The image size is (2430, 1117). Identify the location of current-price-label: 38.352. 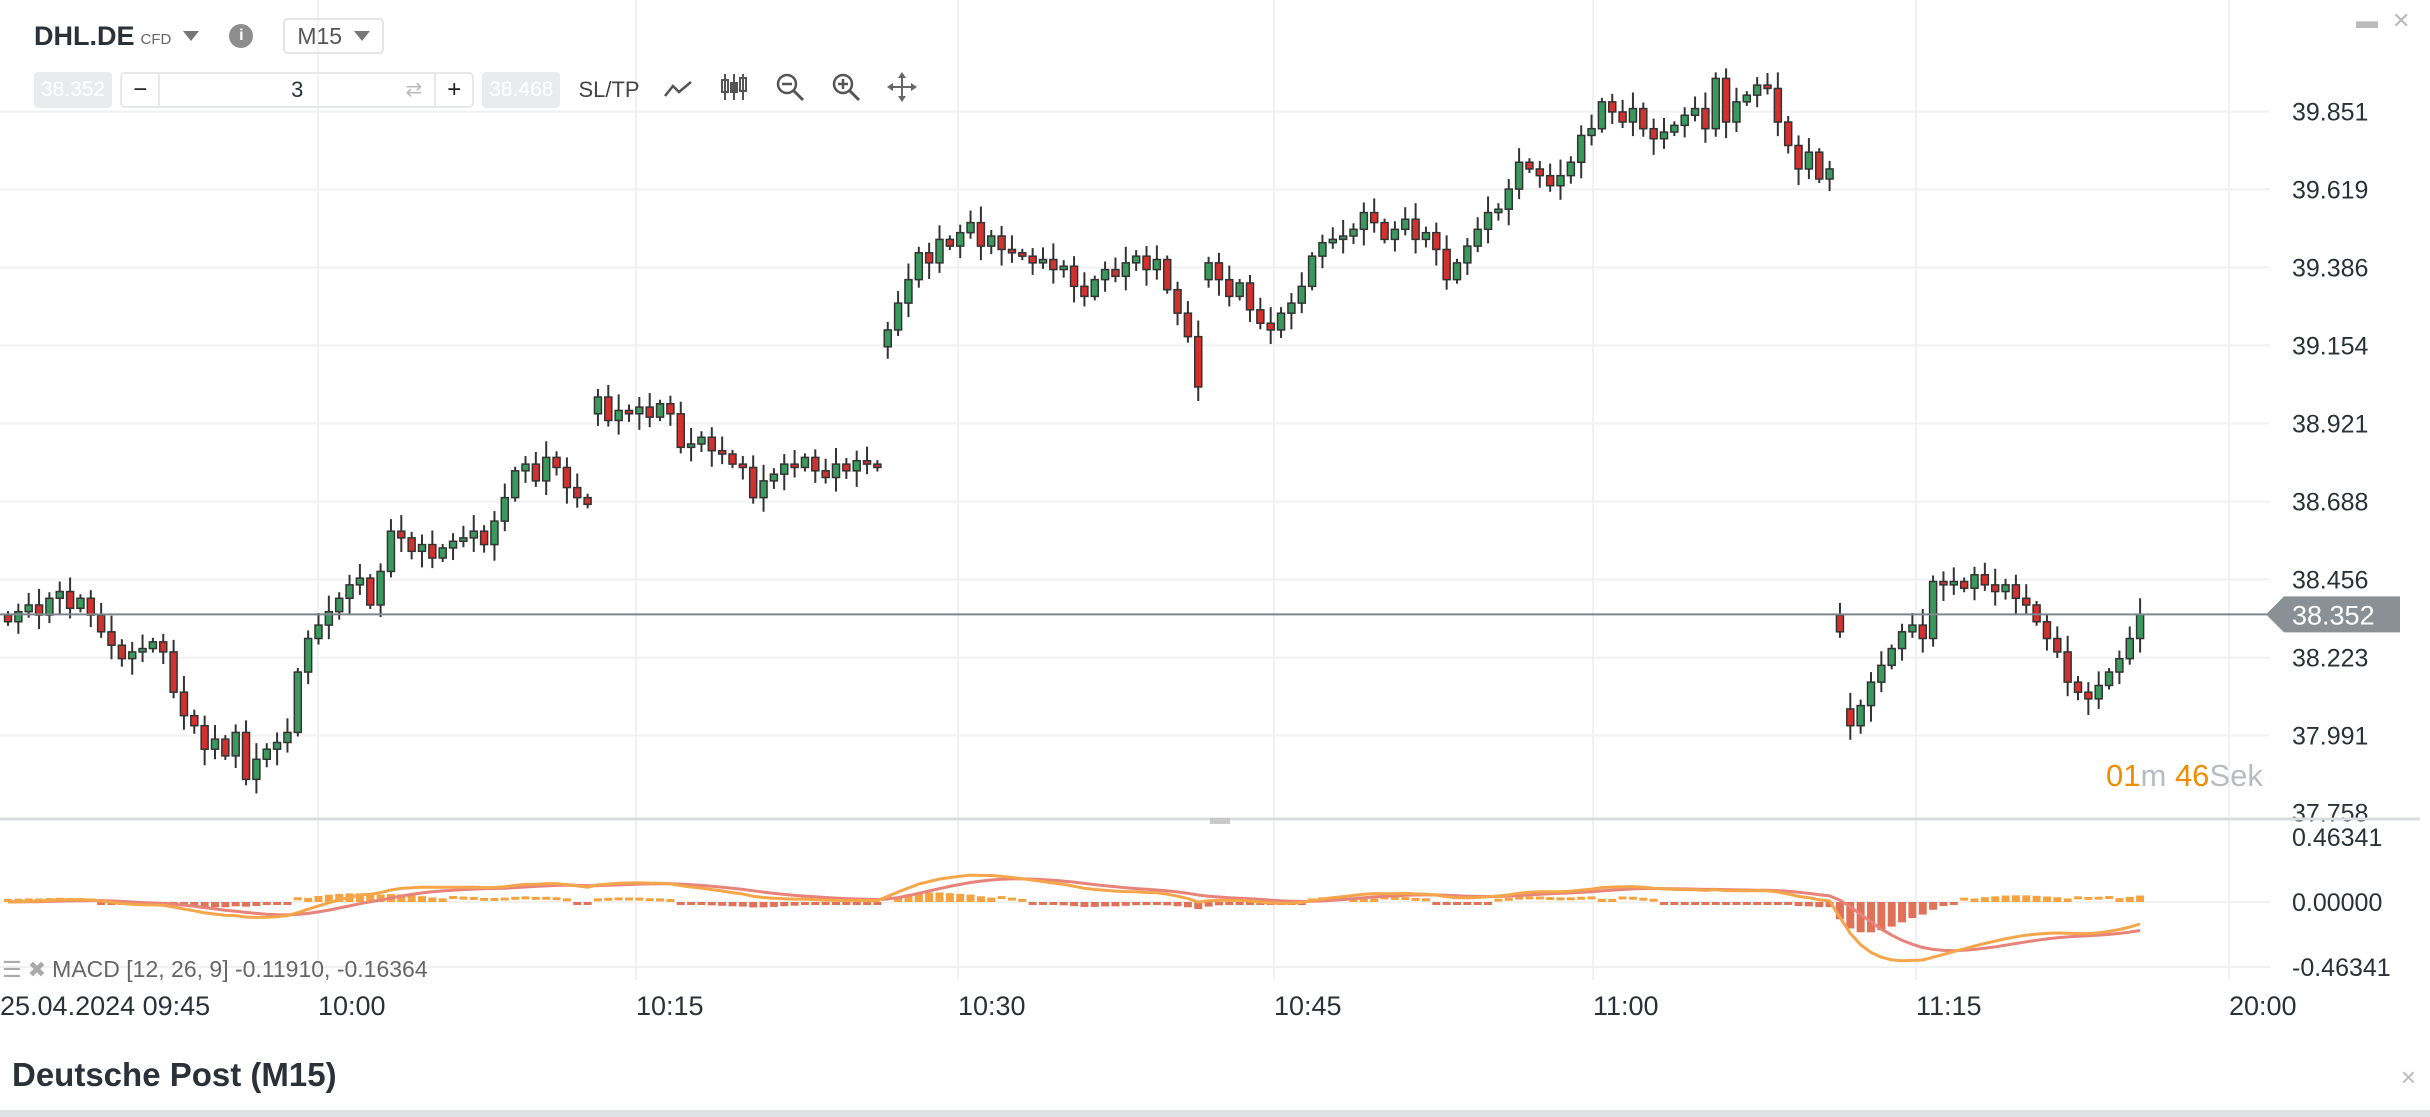
(2333, 615).